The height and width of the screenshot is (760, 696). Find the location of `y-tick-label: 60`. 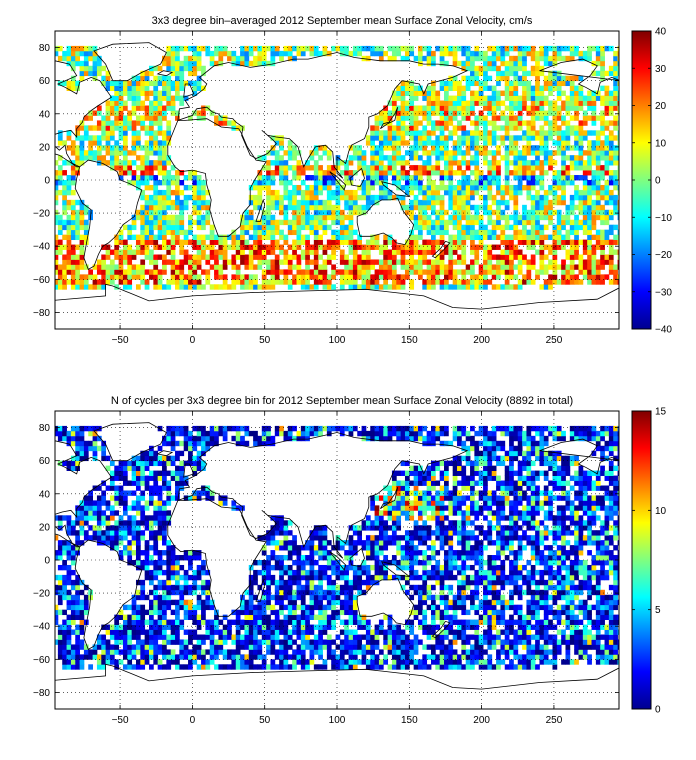

y-tick-label: 60 is located at coordinates (45, 81).